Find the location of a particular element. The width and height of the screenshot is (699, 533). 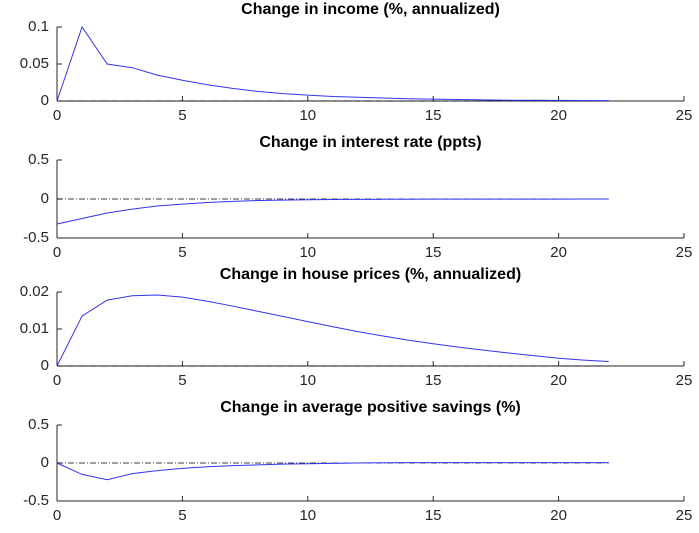

y-tick-label: 0.01 is located at coordinates (34, 328).